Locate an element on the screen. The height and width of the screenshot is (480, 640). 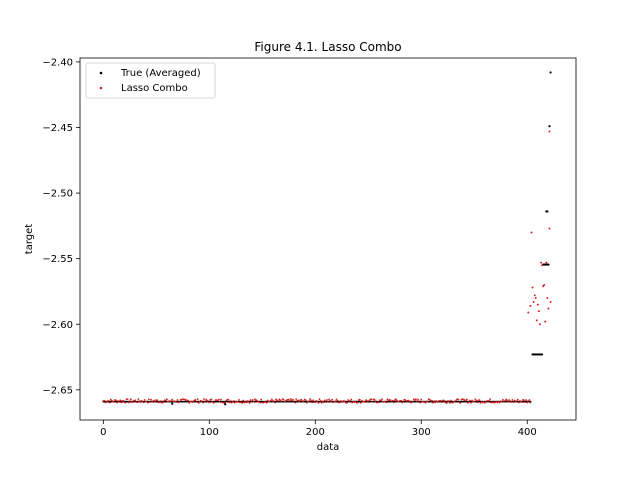
legend-marker-lasso is located at coordinates (101, 88).